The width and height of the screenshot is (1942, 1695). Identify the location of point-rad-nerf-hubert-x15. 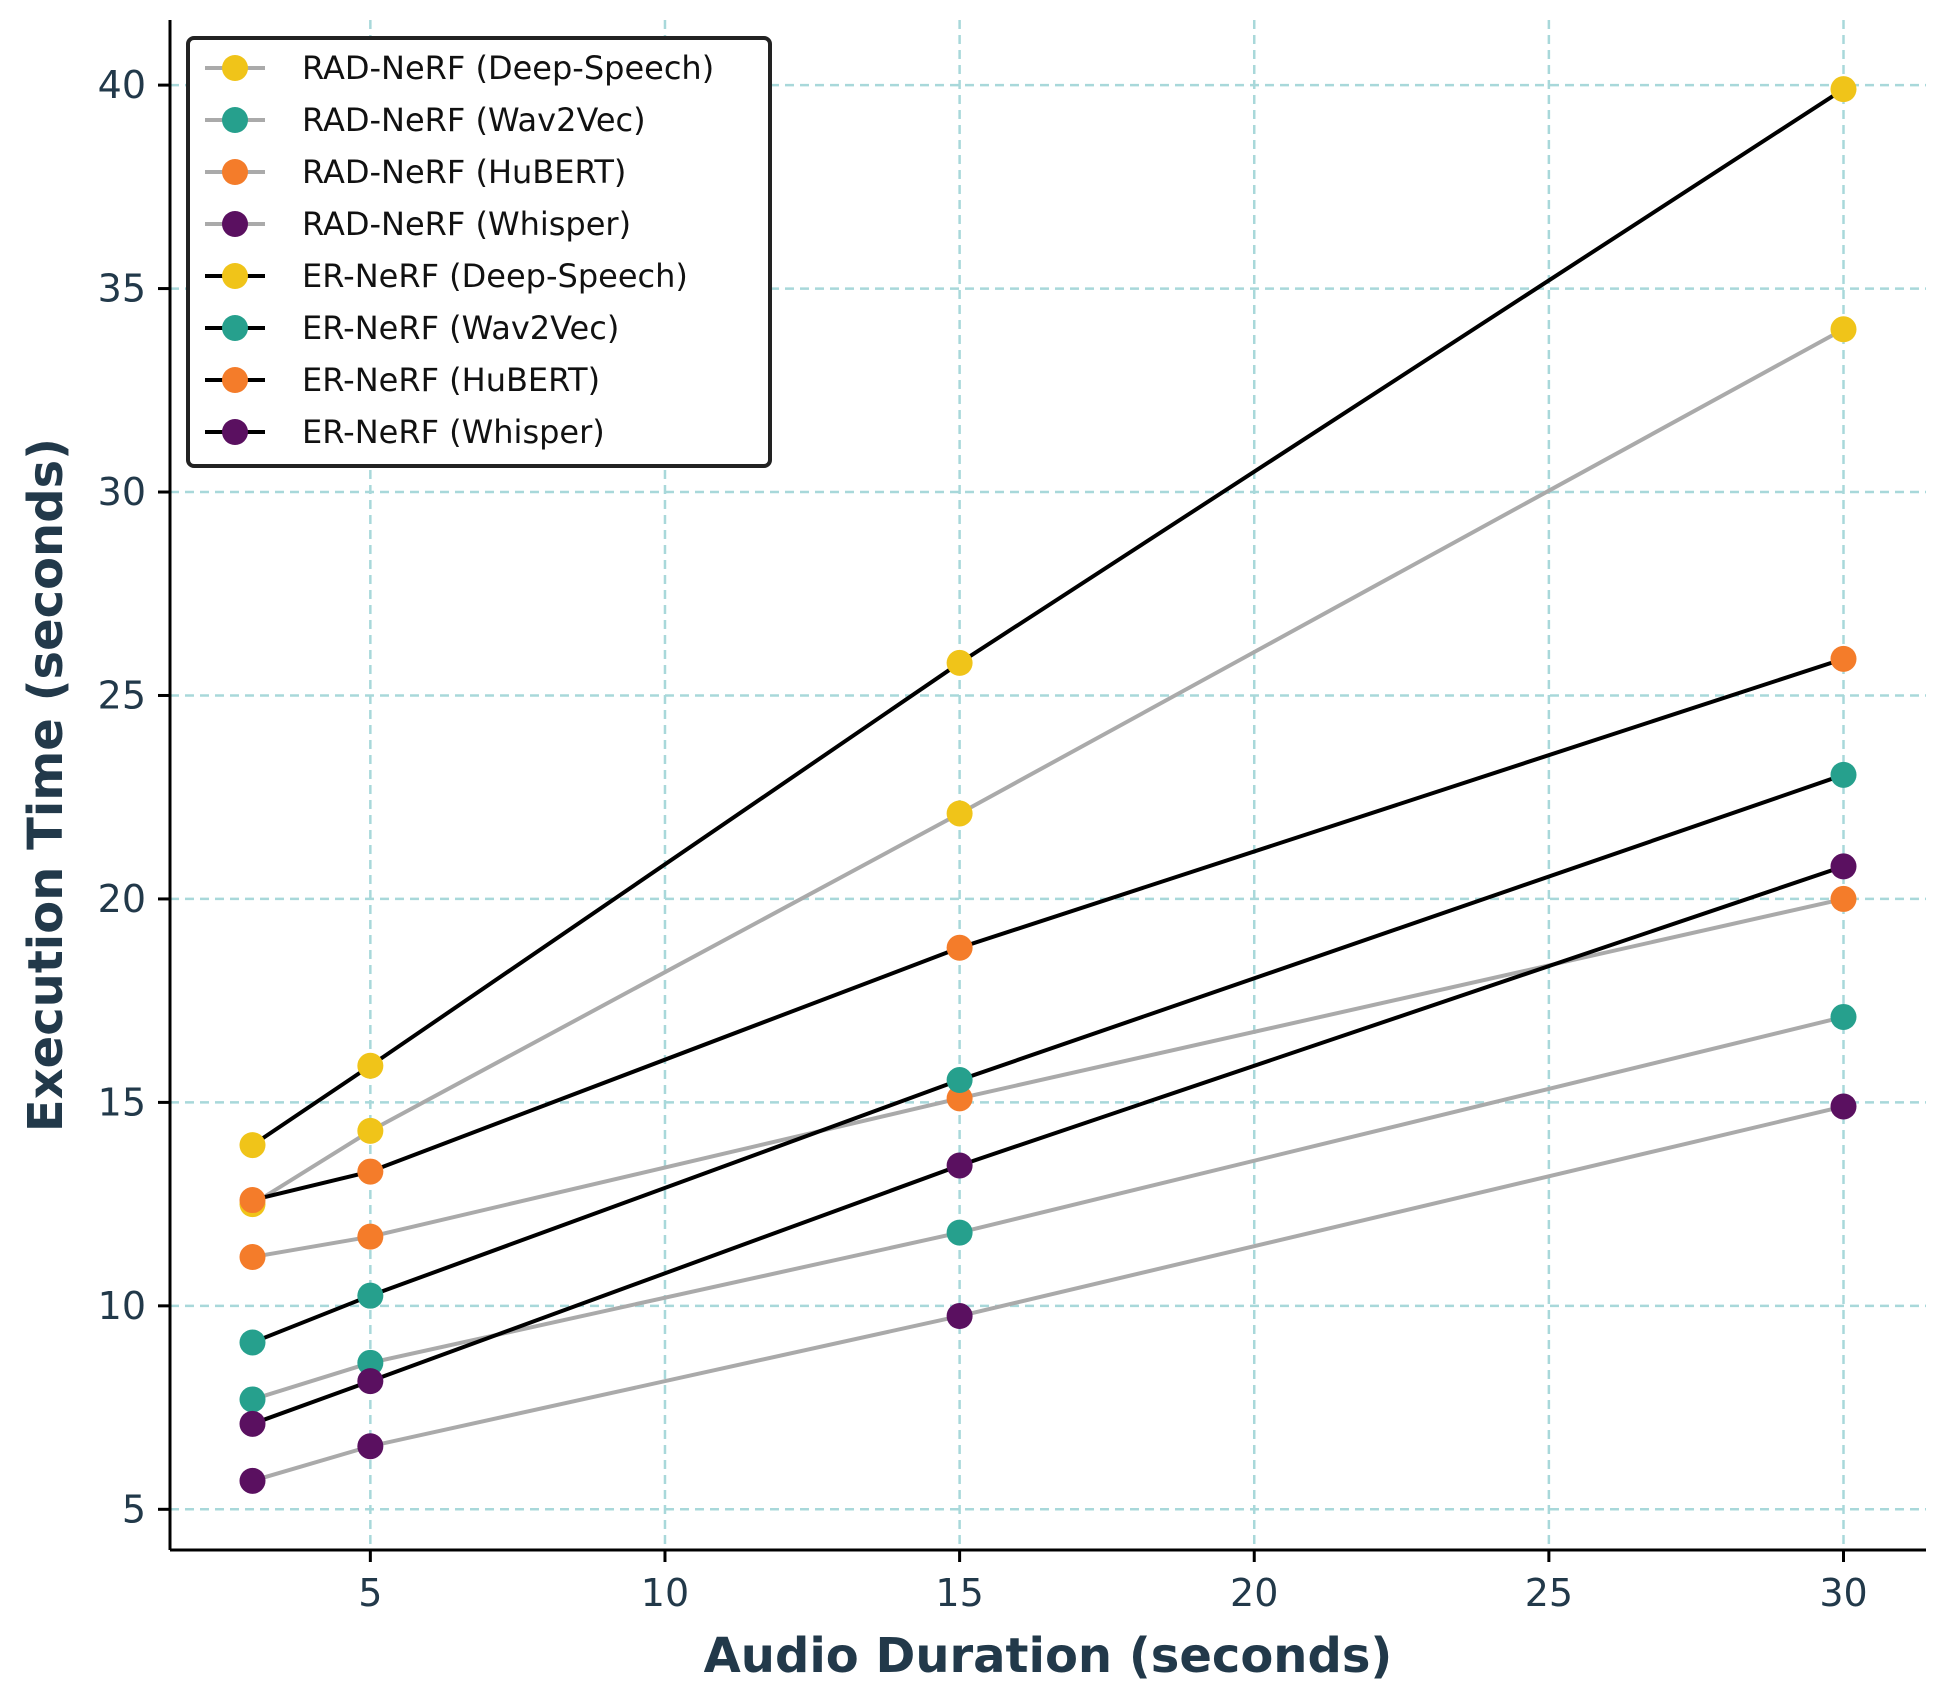
(959, 1098).